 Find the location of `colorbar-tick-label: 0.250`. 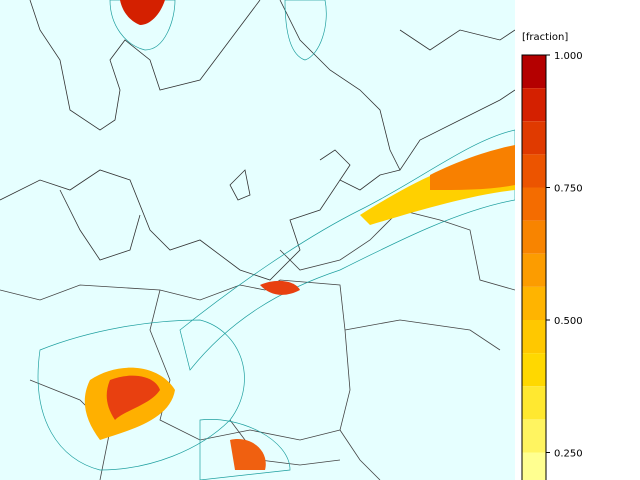

colorbar-tick-label: 0.250 is located at coordinates (568, 454).